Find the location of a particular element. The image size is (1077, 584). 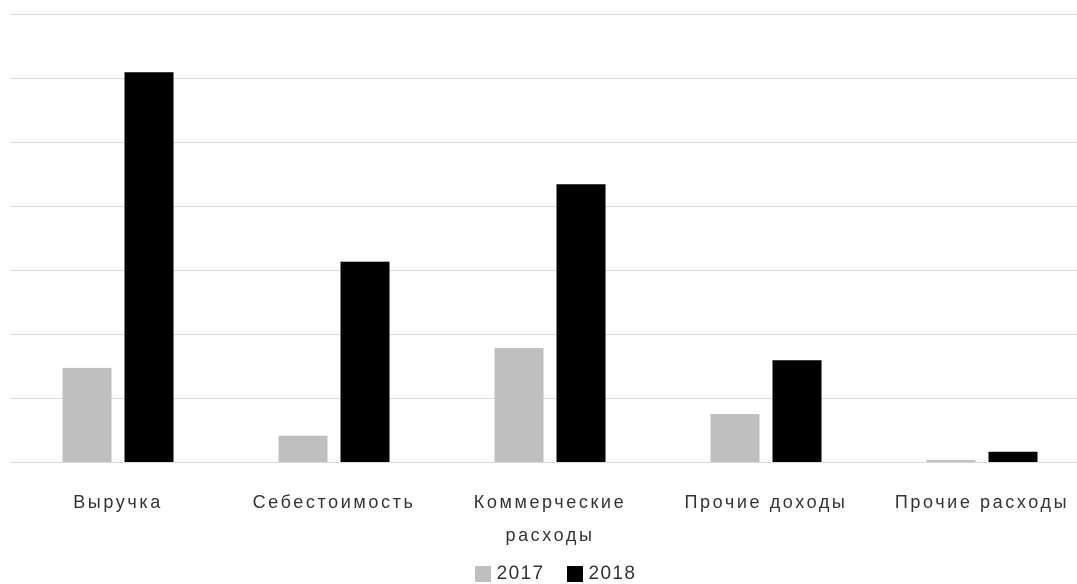

legend-label-2018: 2018 is located at coordinates (612, 573).